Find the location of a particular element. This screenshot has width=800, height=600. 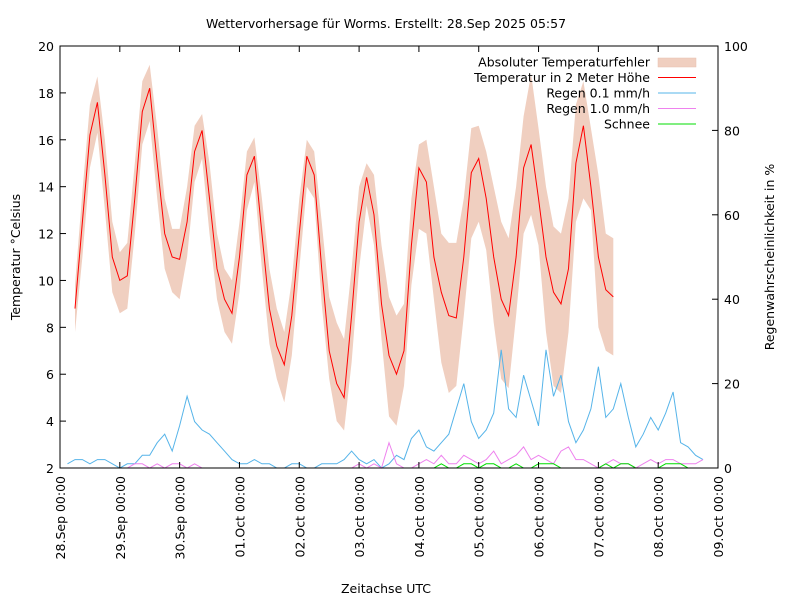

y-axis-label: Temperatur °Celsius is located at coordinates (15, 257).